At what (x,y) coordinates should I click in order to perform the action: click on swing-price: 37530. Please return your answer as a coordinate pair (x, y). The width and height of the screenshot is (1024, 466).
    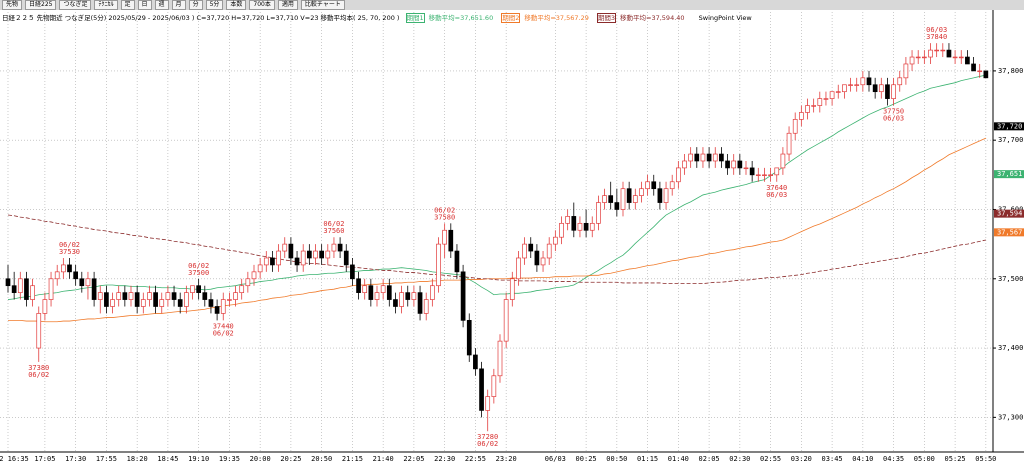
    Looking at the image, I should click on (69, 252).